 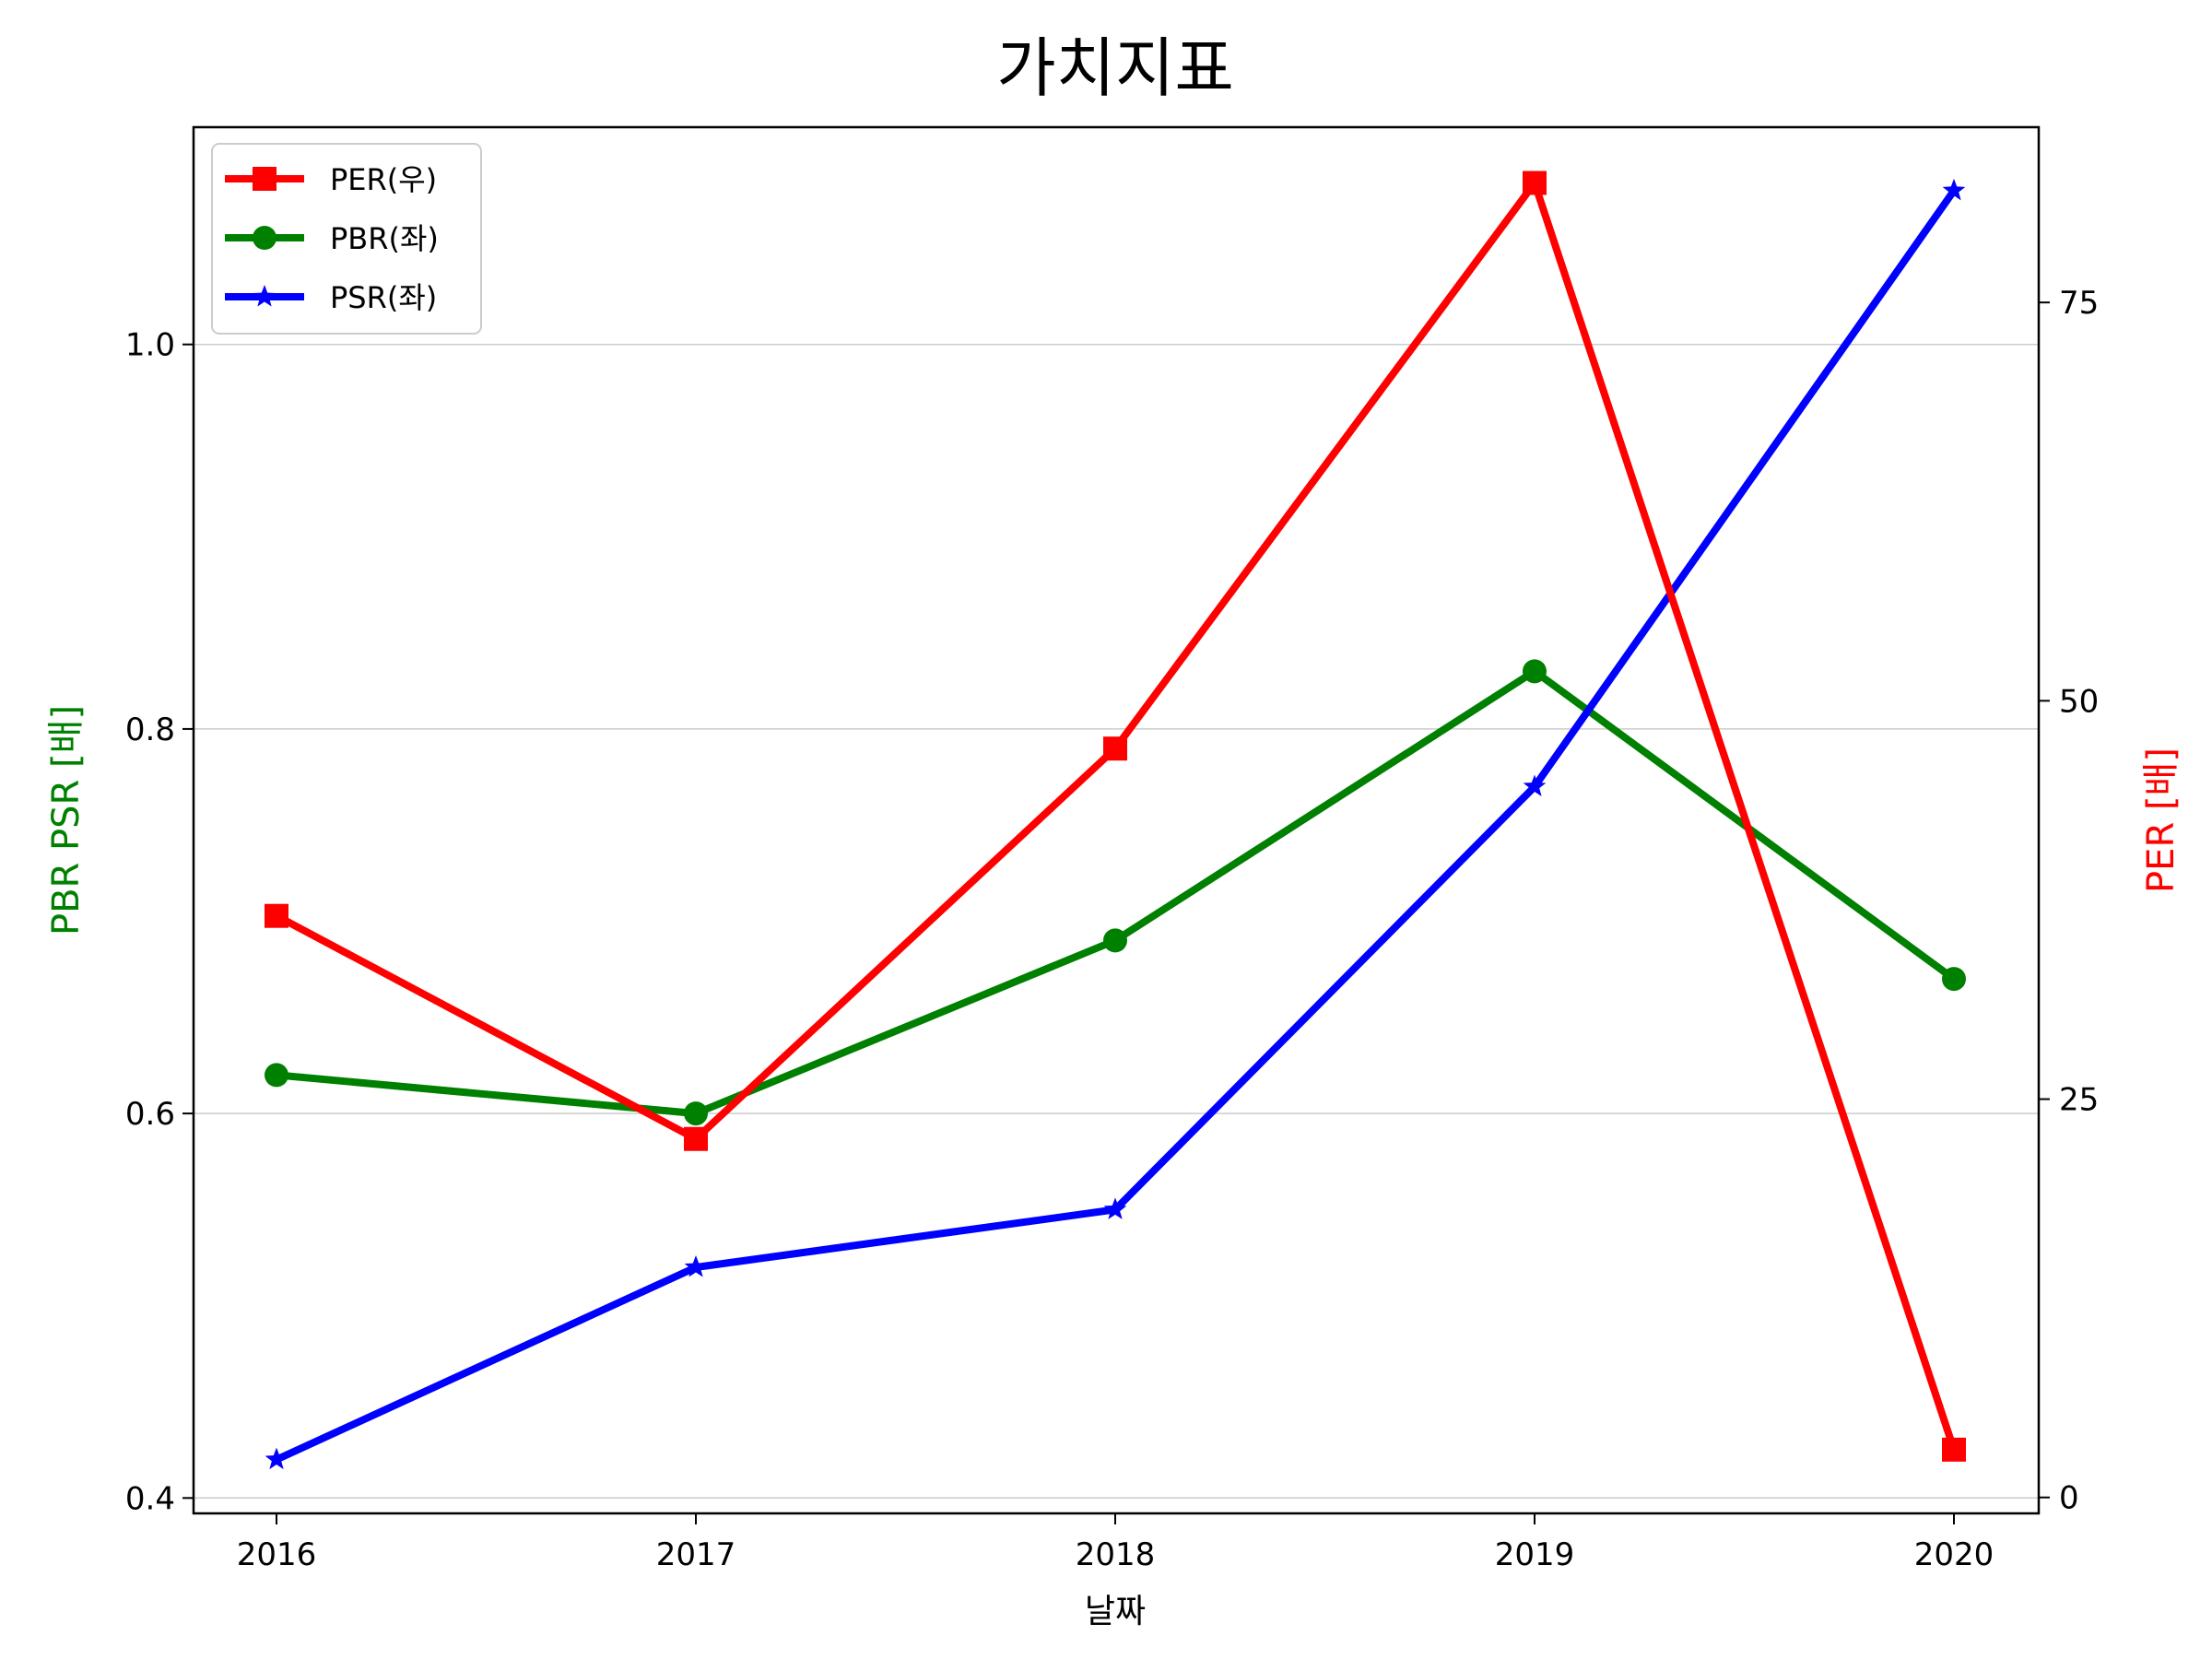 What do you see at coordinates (150, 1114) in the screenshot?
I see `left-y-tick-label: 0.6` at bounding box center [150, 1114].